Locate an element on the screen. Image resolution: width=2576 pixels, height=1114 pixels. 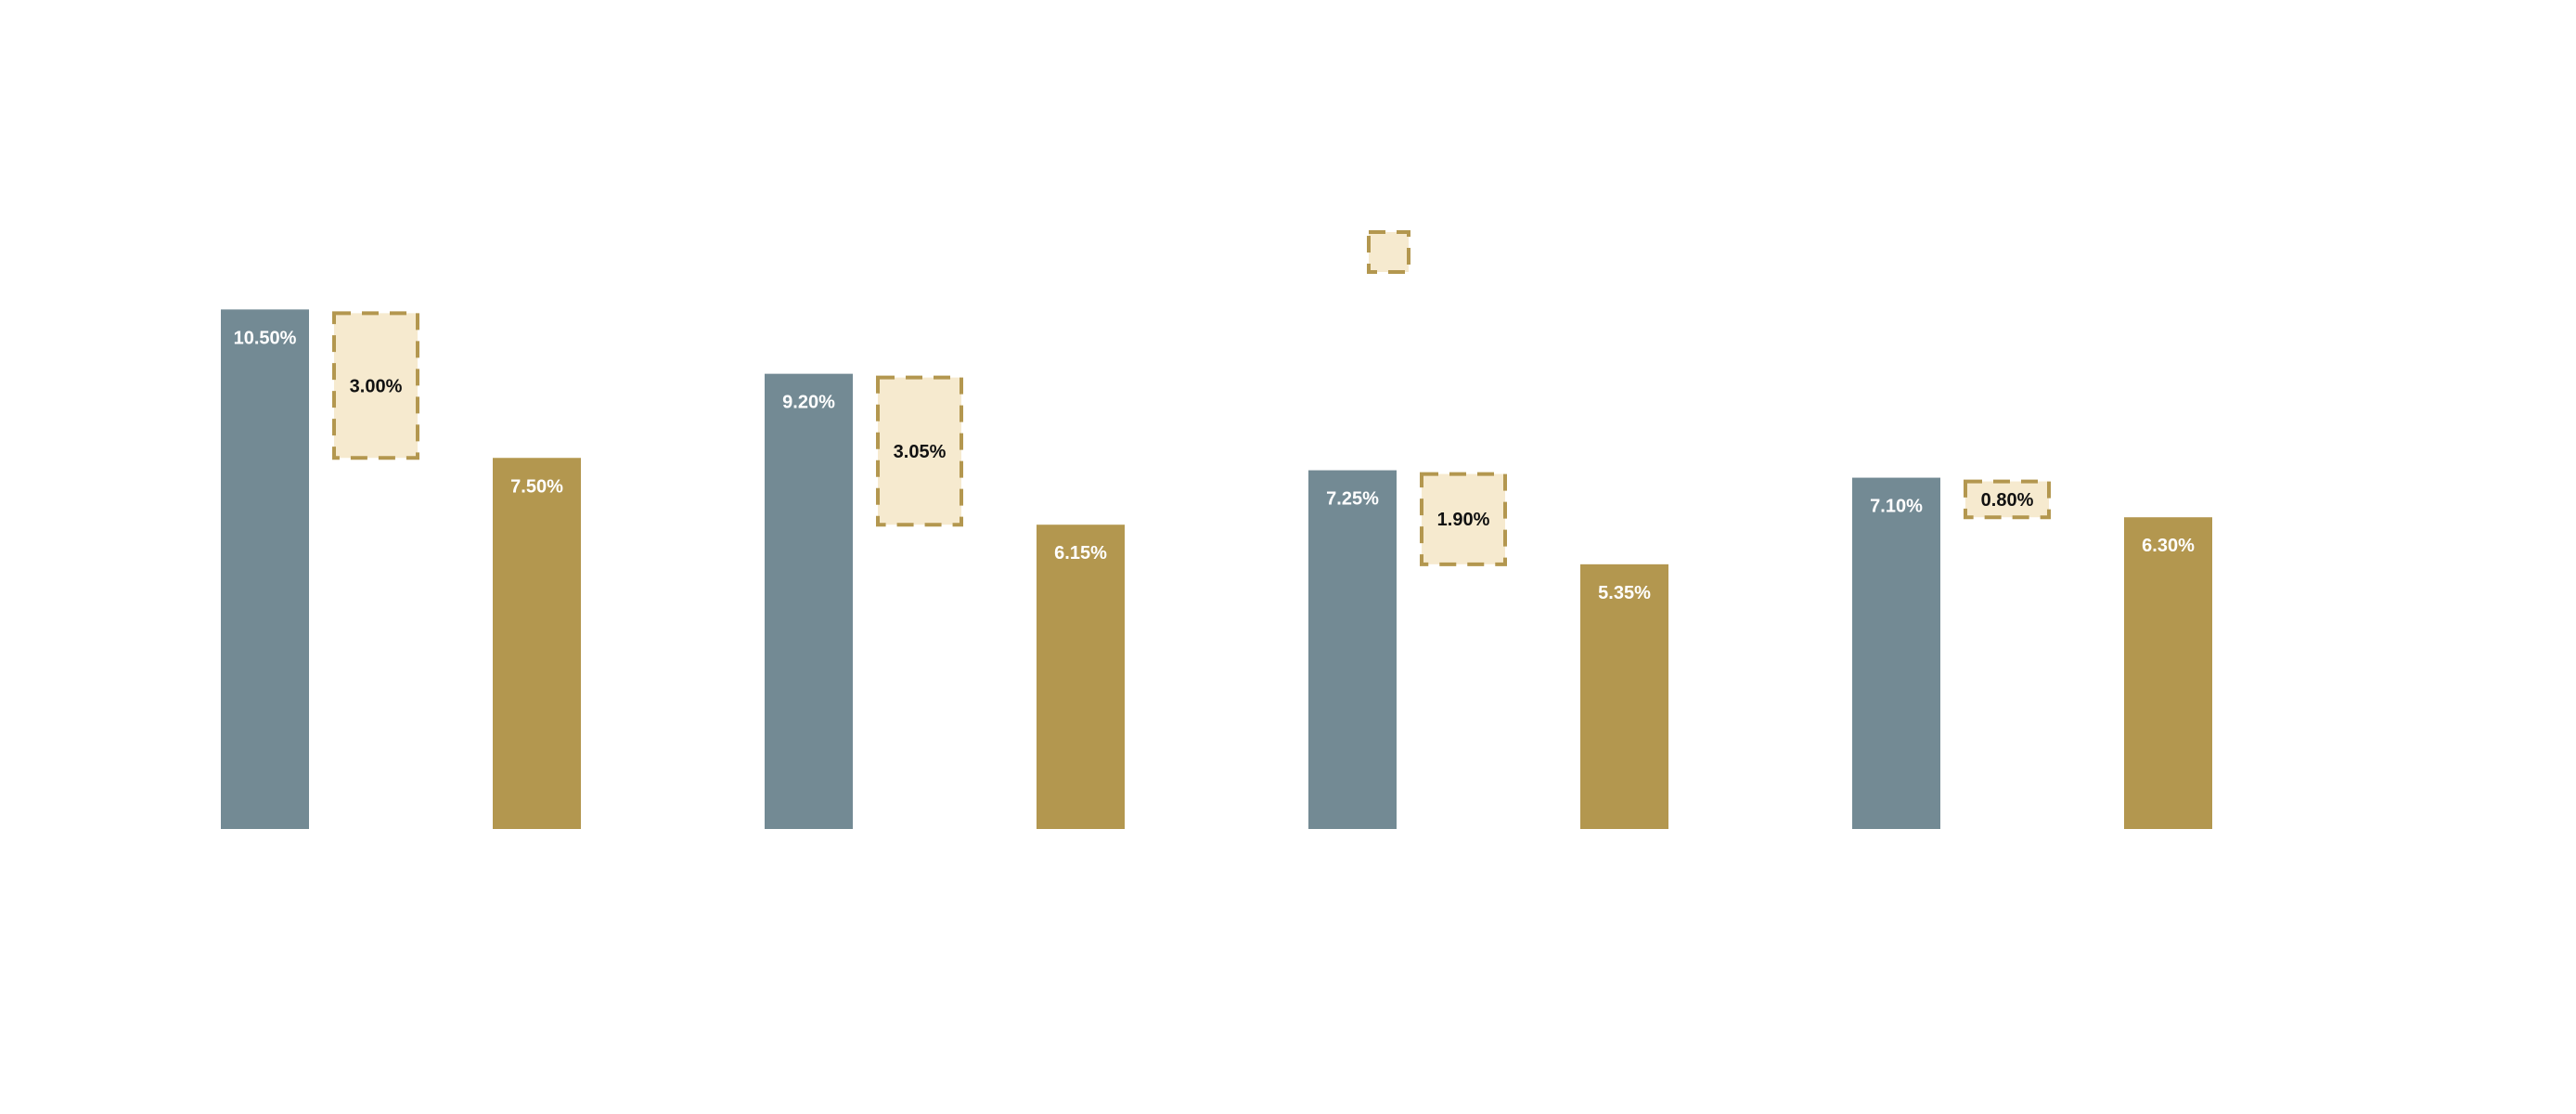
bar-label-series1-3: 7.10% is located at coordinates (1897, 507).